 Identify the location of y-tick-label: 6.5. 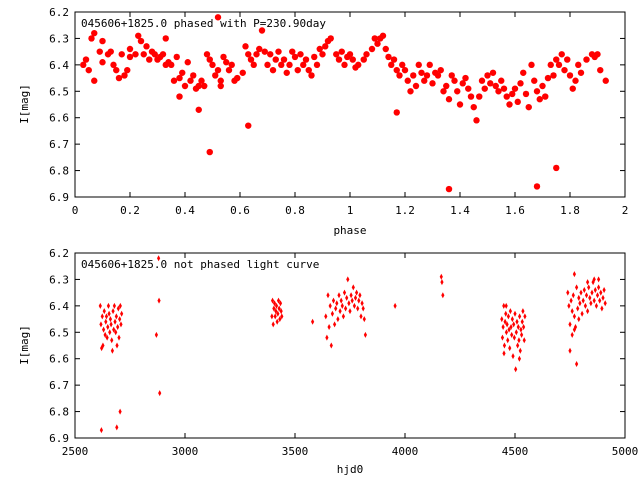
(59, 91).